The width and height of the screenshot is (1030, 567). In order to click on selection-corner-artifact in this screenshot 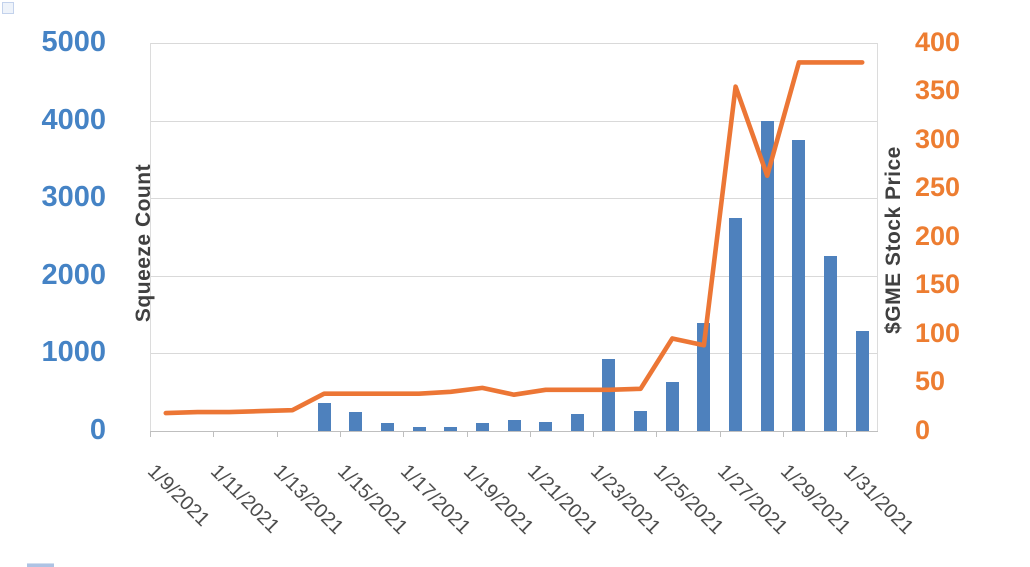, I will do `click(8, 8)`.